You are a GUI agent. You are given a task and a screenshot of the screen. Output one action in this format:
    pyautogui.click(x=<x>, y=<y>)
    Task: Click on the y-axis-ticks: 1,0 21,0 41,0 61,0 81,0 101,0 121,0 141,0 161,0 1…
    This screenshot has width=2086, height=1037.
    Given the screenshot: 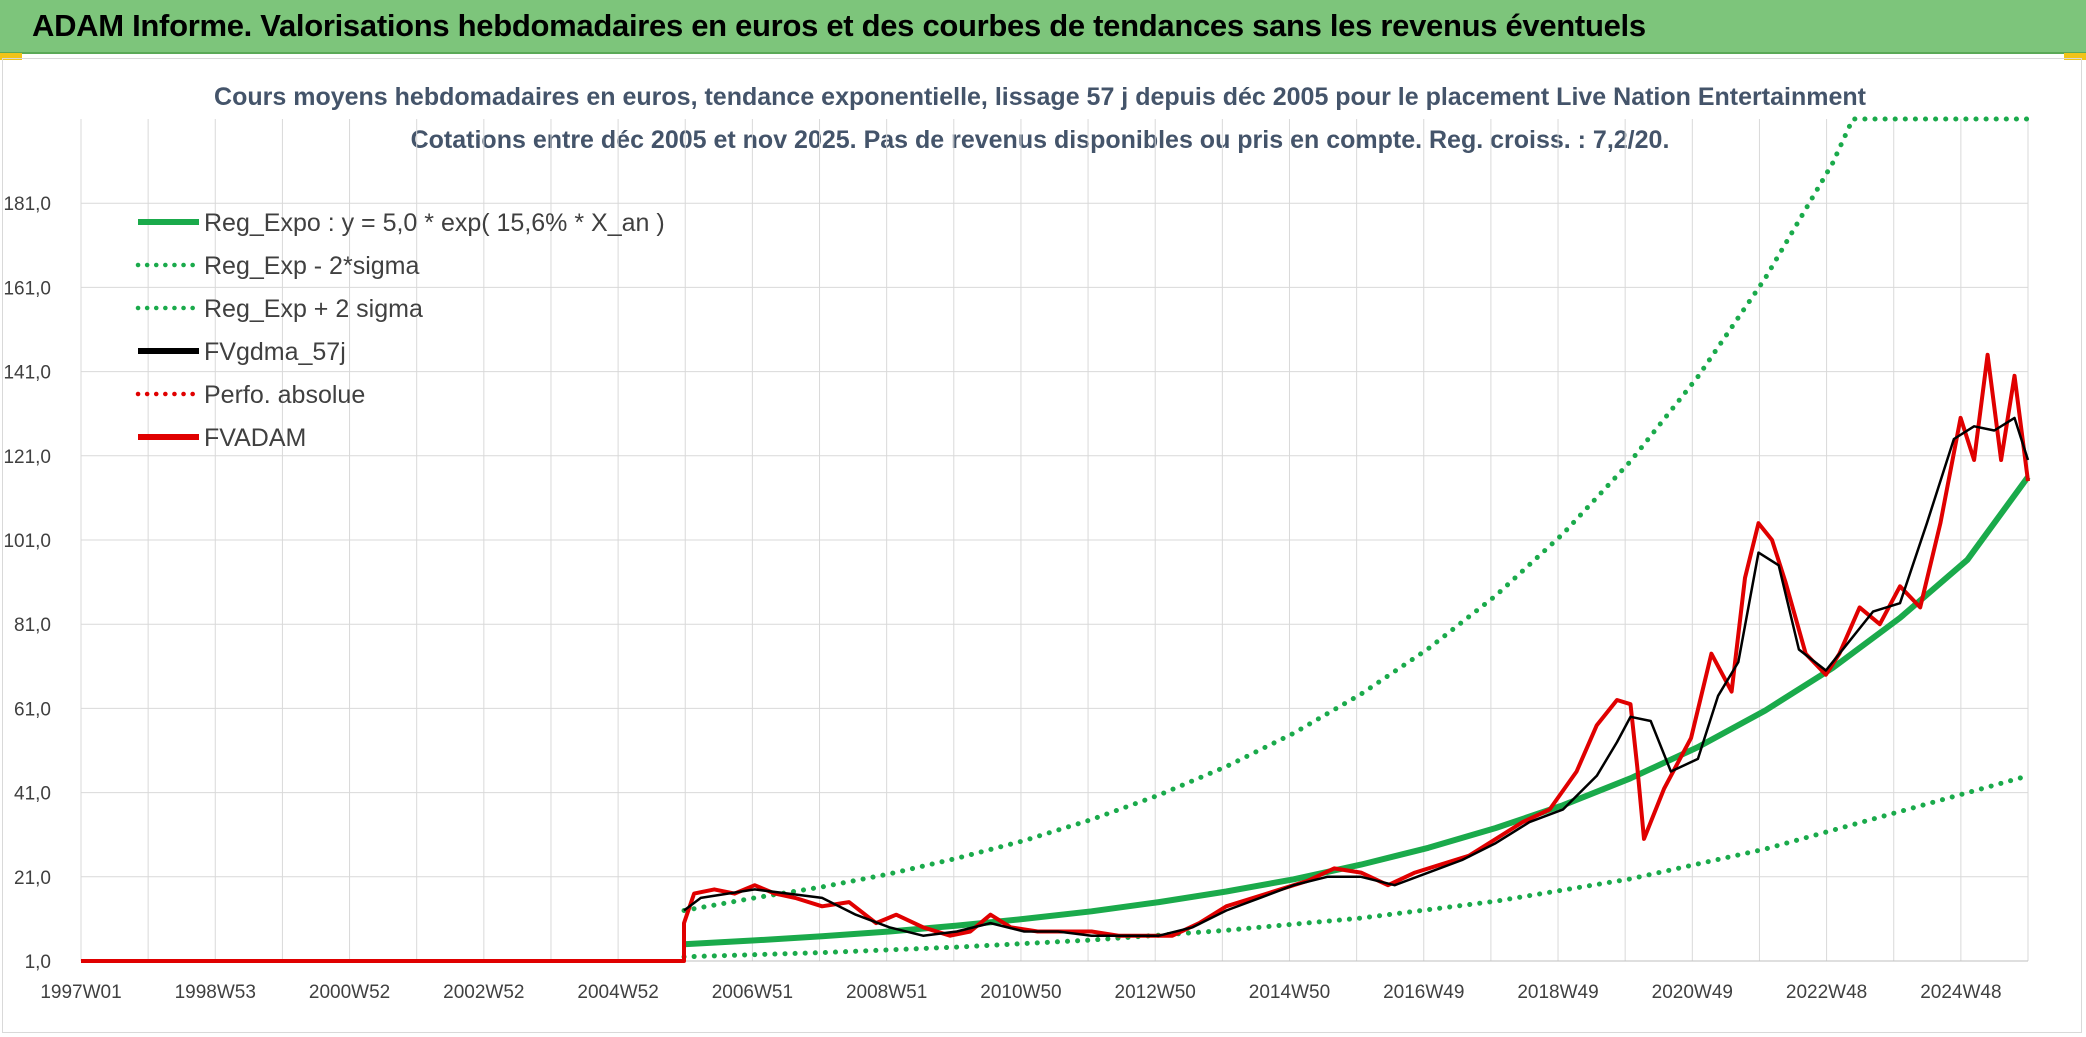 What is the action you would take?
    pyautogui.click(x=27, y=583)
    